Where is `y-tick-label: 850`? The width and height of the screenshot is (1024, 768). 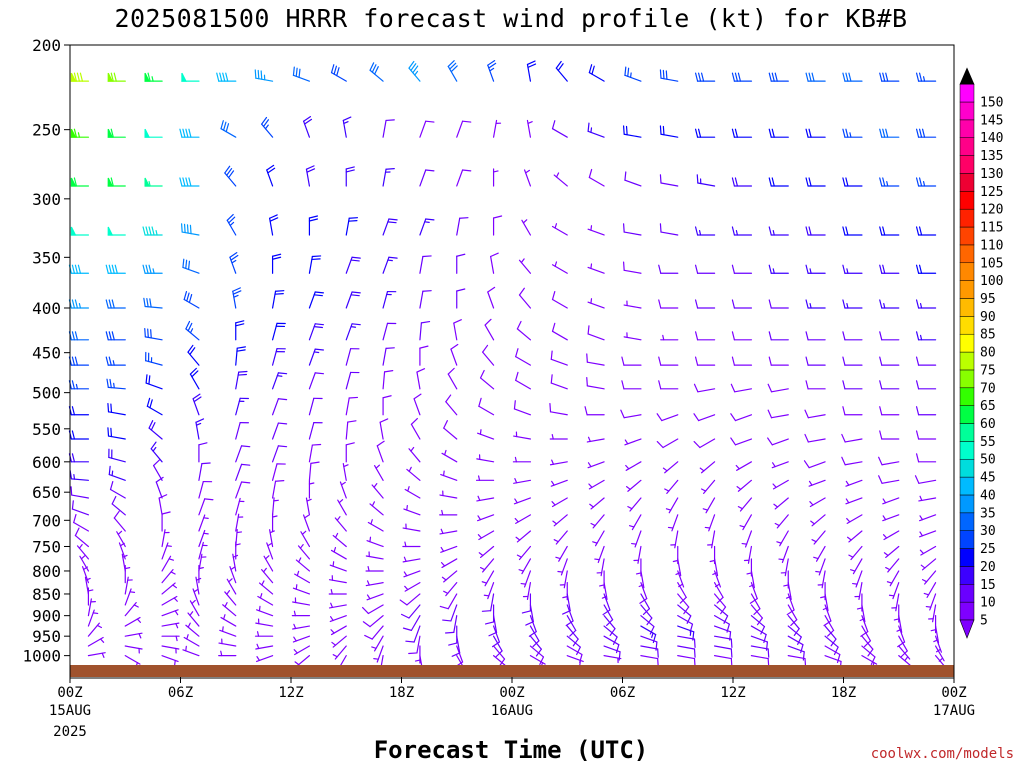
y-tick-label: 850 is located at coordinates (46, 594).